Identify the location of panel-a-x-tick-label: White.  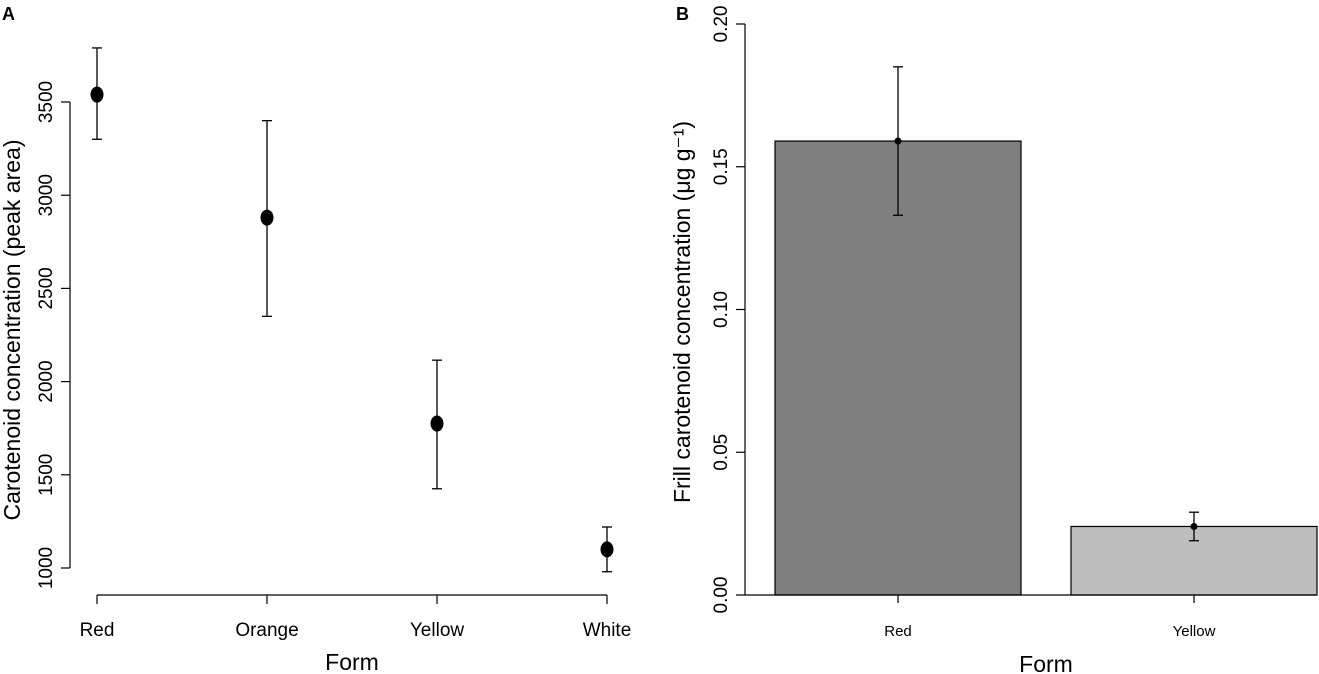
(607, 630).